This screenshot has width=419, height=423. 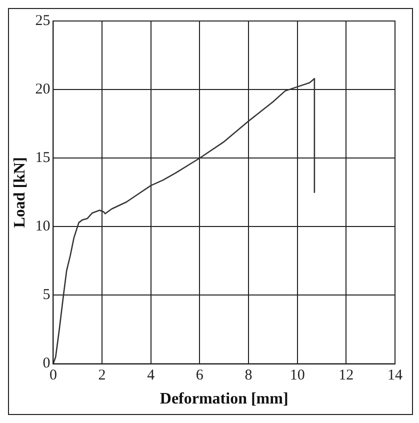 I want to click on y-tick-label: 25, so click(x=42, y=20).